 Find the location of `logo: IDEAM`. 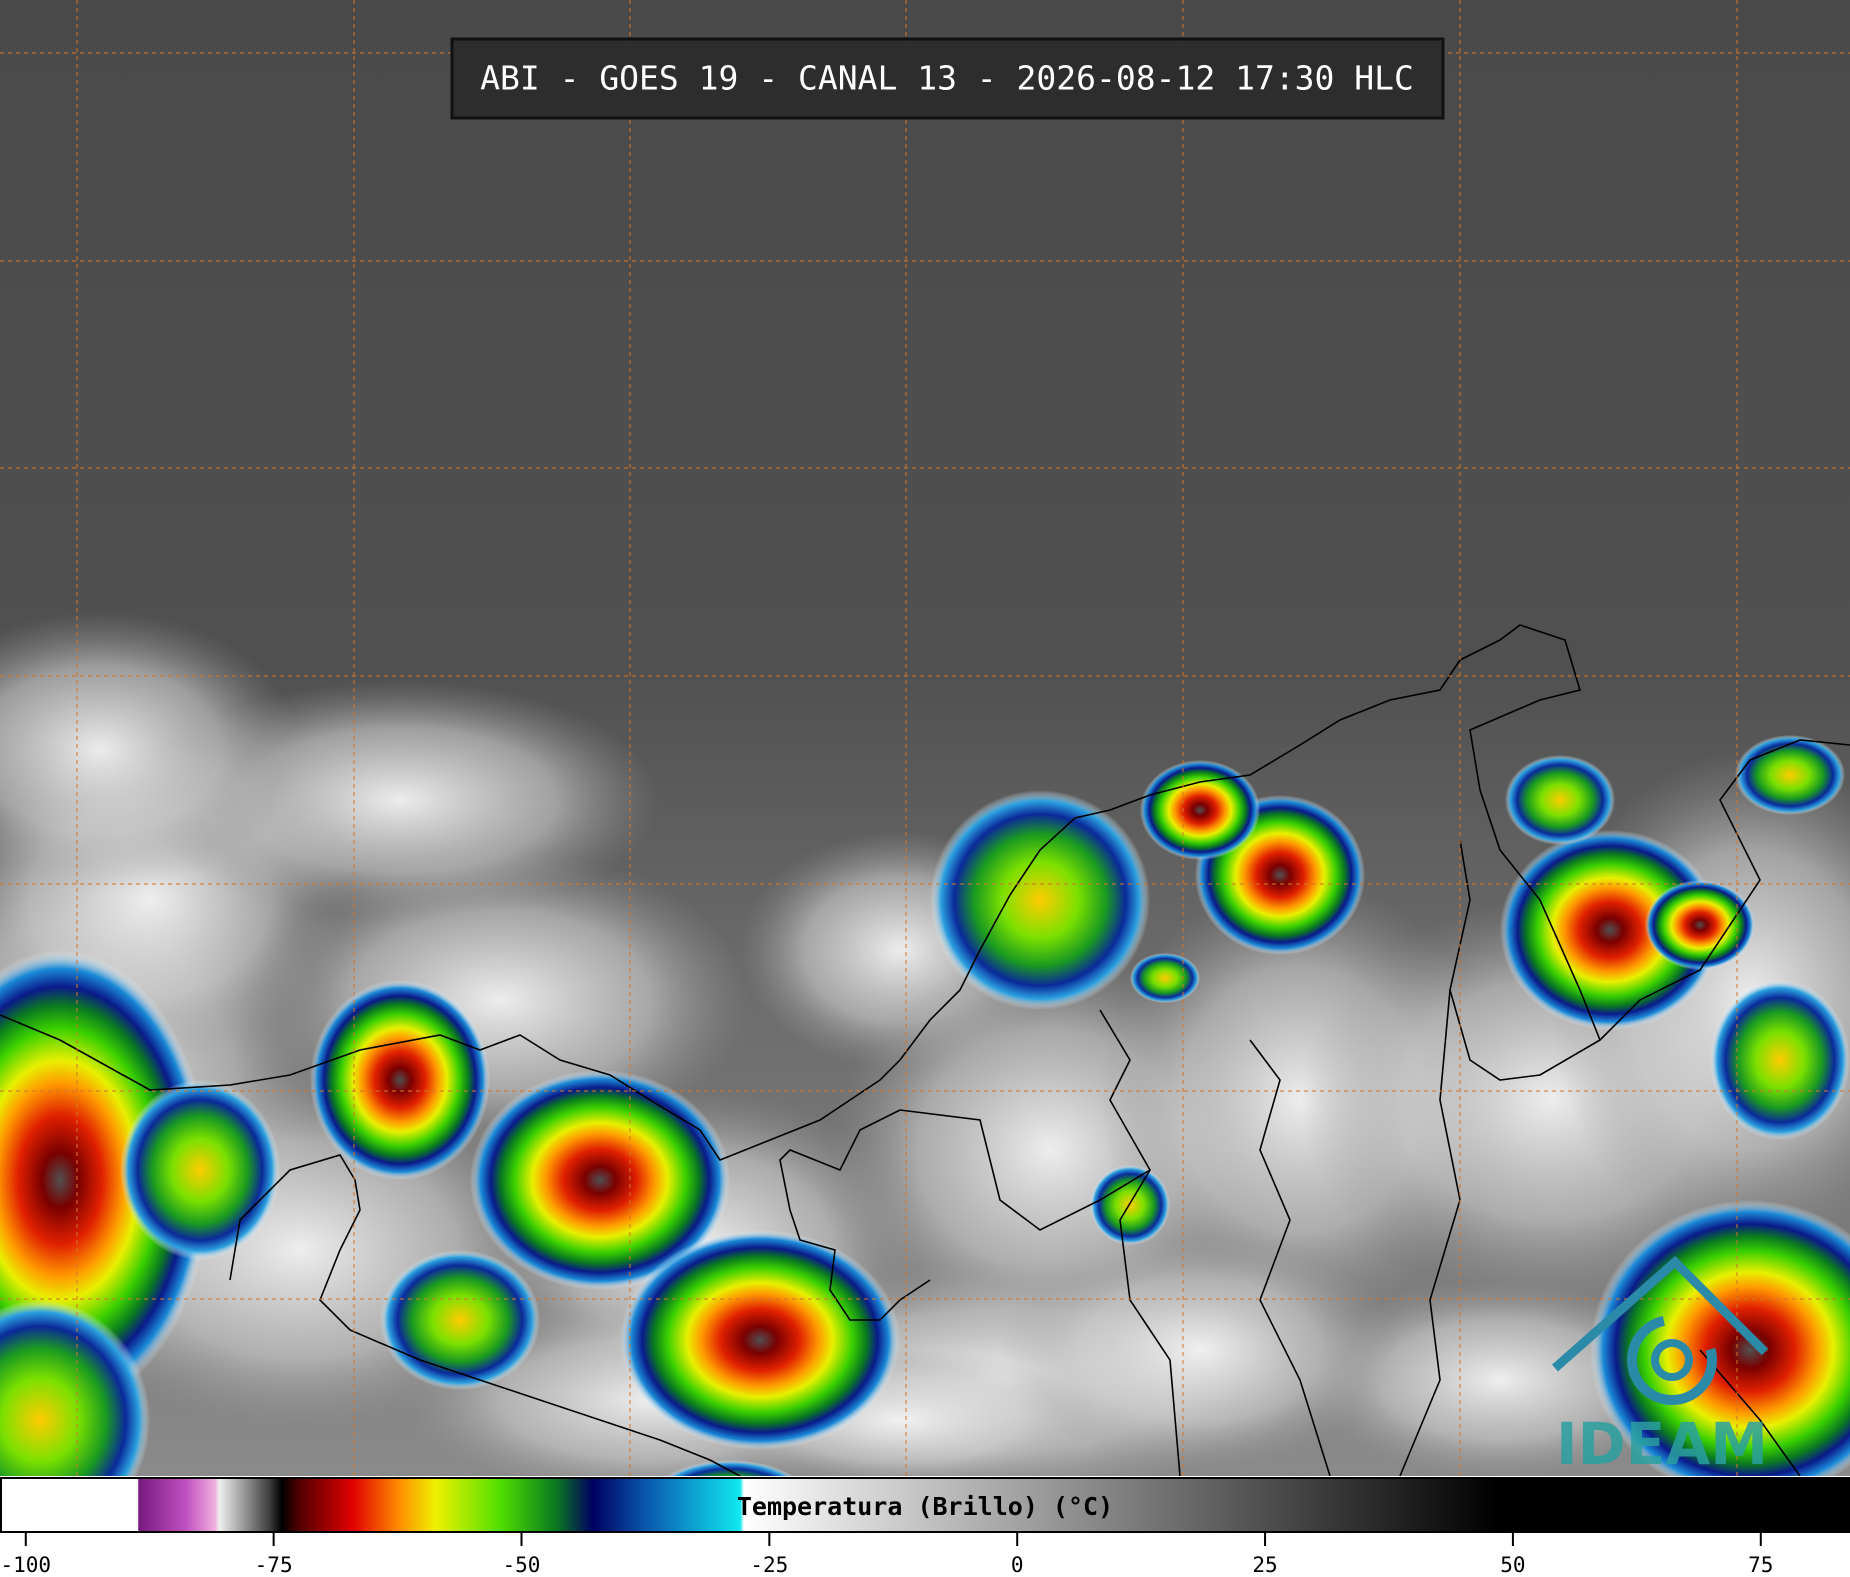

logo: IDEAM is located at coordinates (1660, 1366).